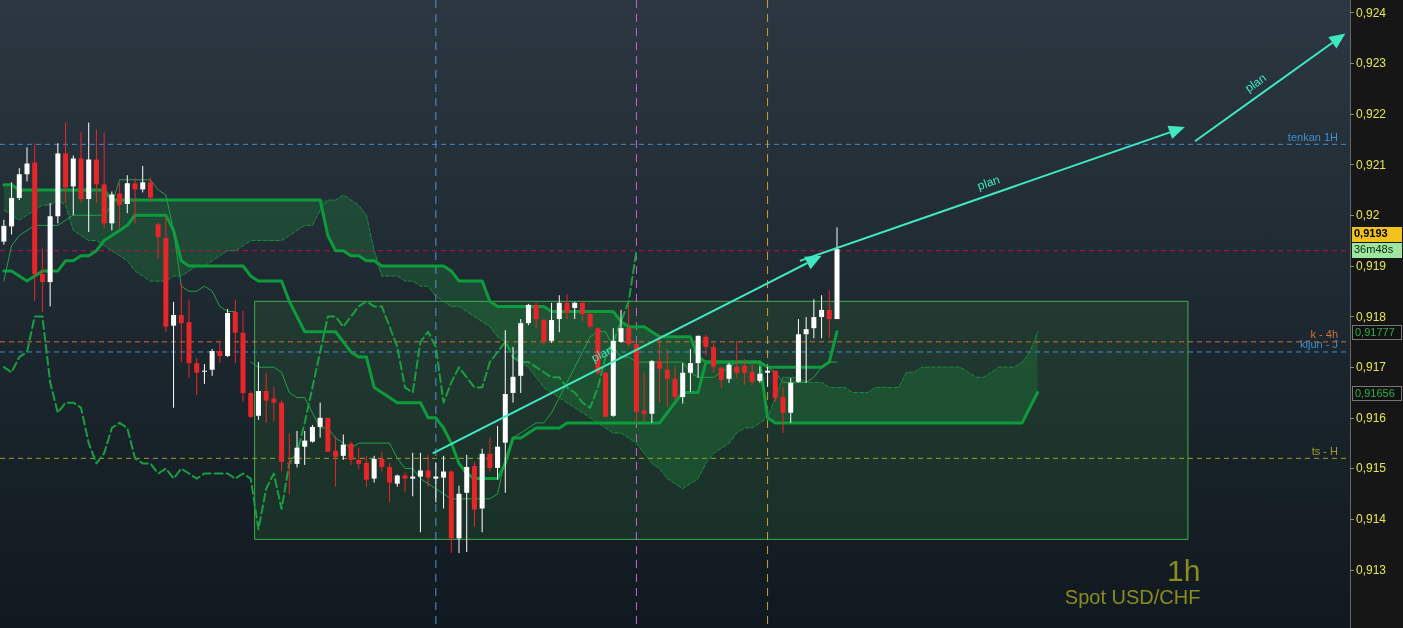 The height and width of the screenshot is (628, 1403). I want to click on text: Spot USD/CHF, so click(1132, 597).